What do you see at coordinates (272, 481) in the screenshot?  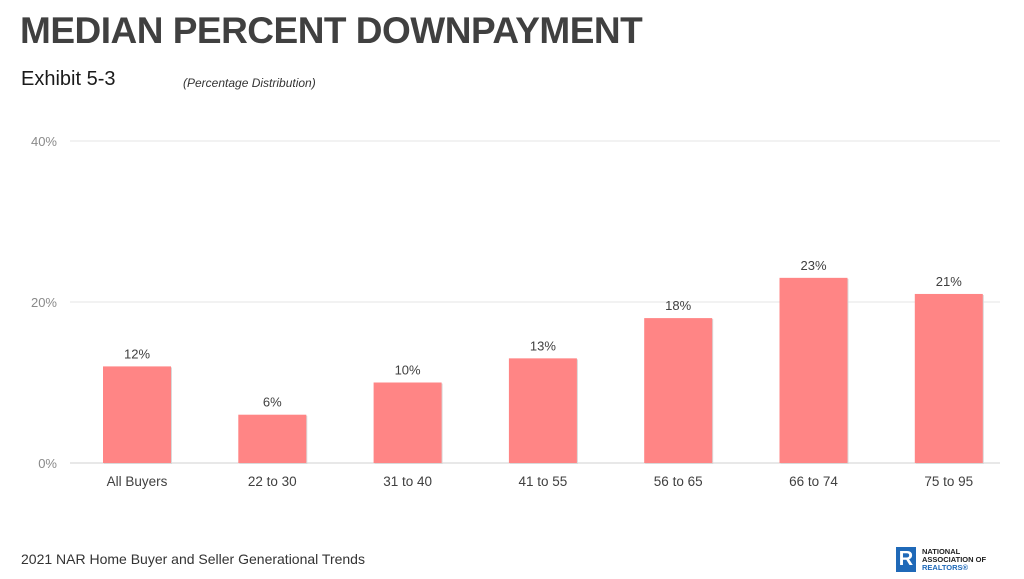 I see `x-tick-label: 22 to 30` at bounding box center [272, 481].